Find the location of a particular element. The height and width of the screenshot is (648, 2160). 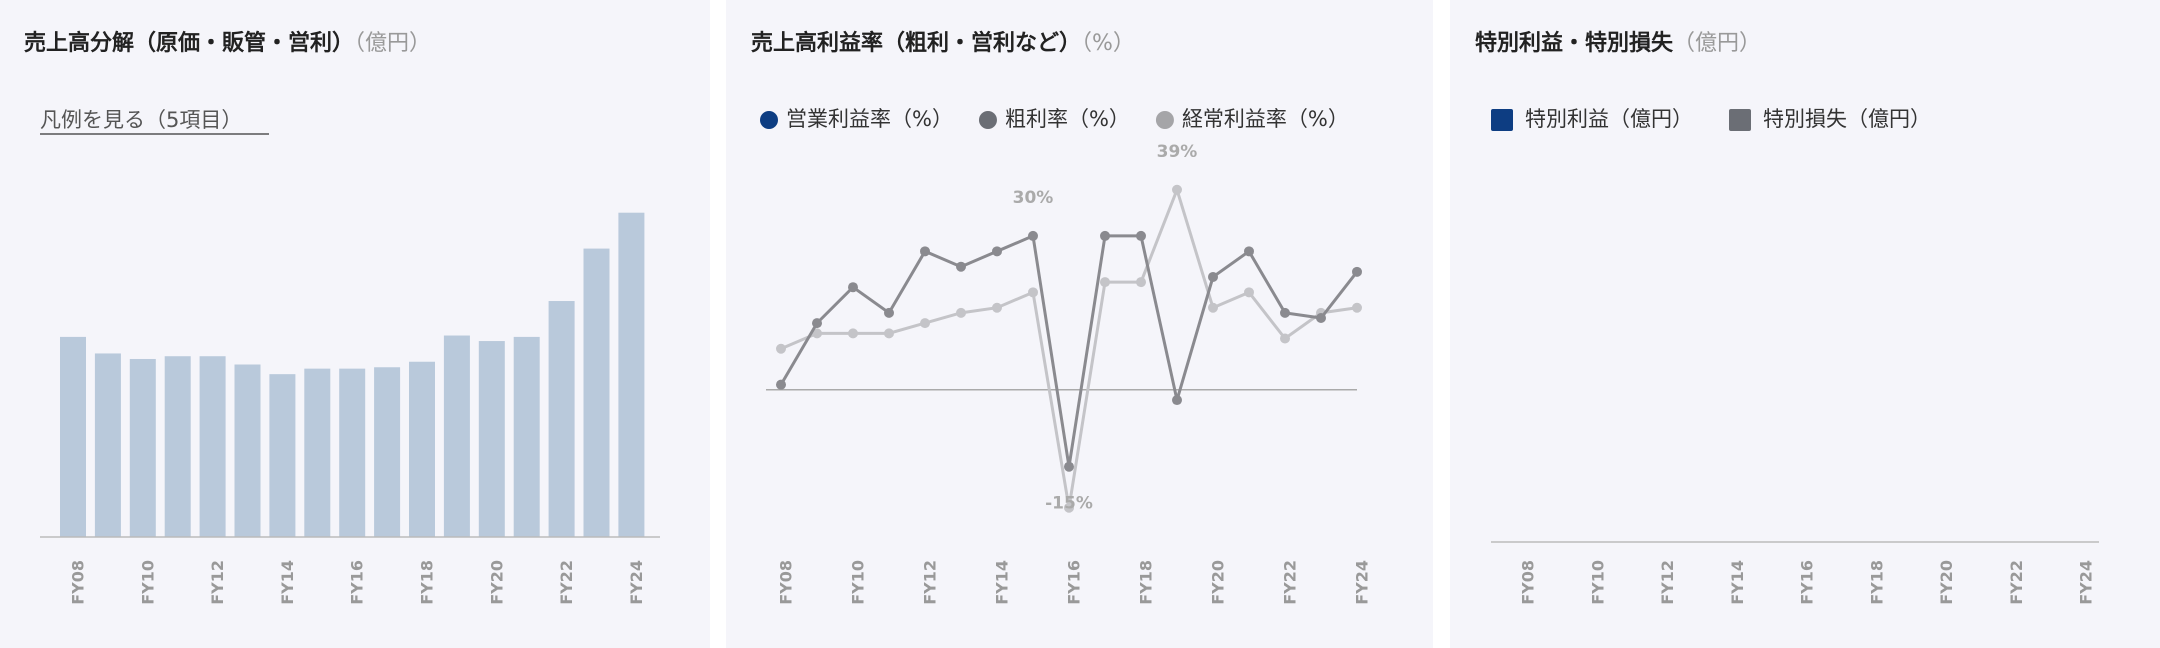

legend: 営業利益率（%） 粗利率（%） 経常利益率（%） is located at coordinates (1054, 119).